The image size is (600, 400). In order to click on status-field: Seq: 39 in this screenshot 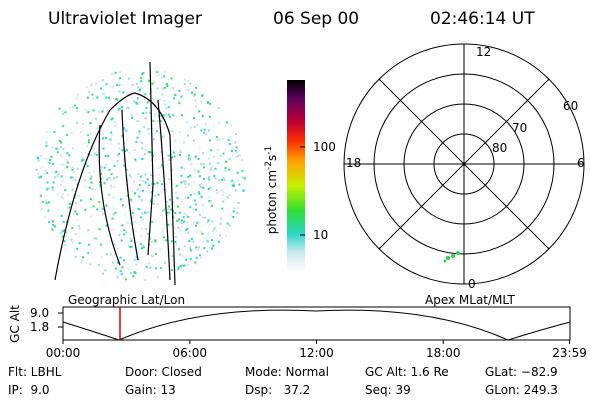, I will do `click(388, 390)`.